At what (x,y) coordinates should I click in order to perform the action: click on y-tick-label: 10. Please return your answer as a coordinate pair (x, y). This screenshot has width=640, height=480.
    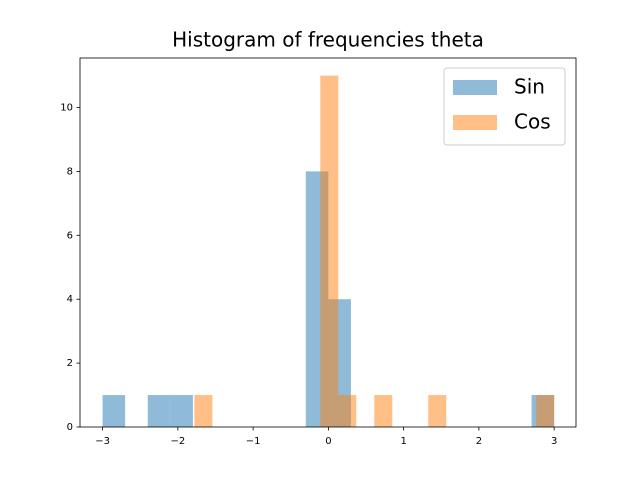
    Looking at the image, I should click on (66, 108).